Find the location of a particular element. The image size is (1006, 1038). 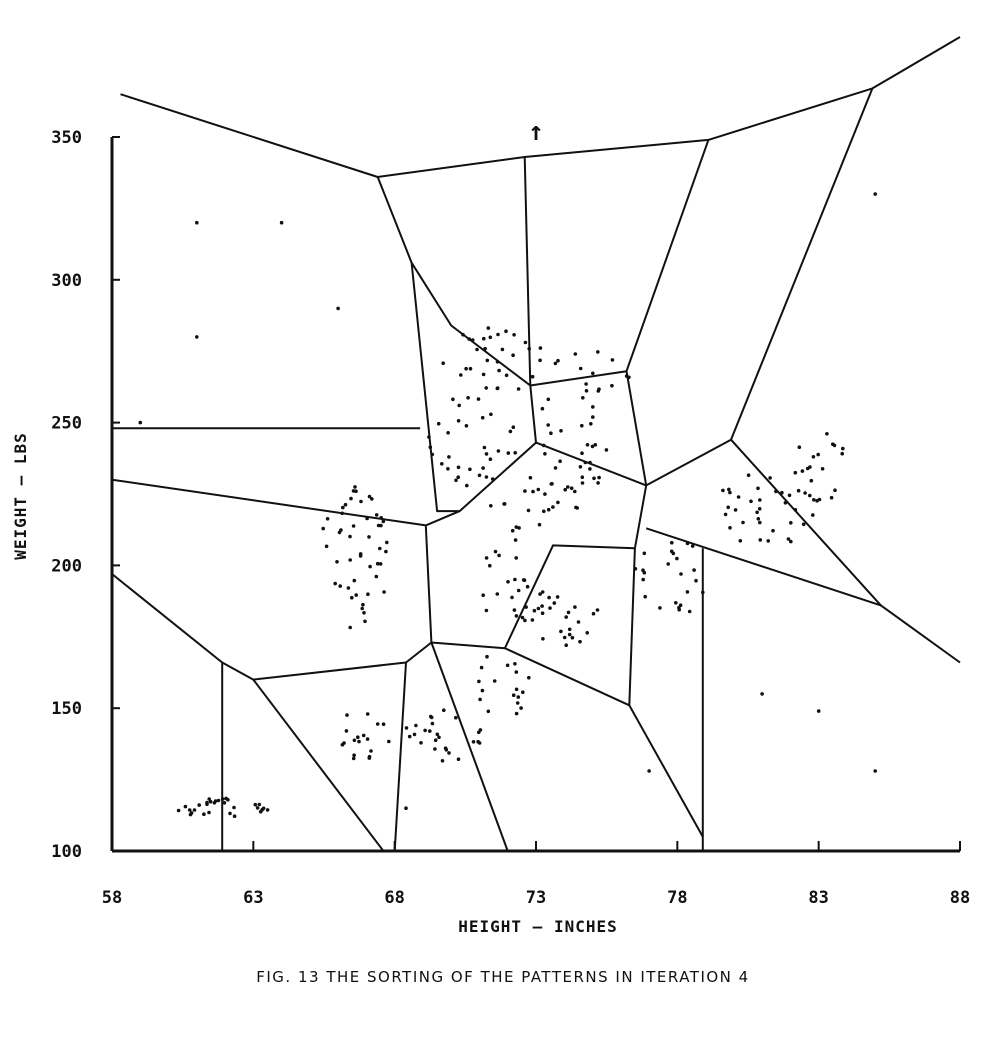

x-tick-label: 73 is located at coordinates (536, 898).